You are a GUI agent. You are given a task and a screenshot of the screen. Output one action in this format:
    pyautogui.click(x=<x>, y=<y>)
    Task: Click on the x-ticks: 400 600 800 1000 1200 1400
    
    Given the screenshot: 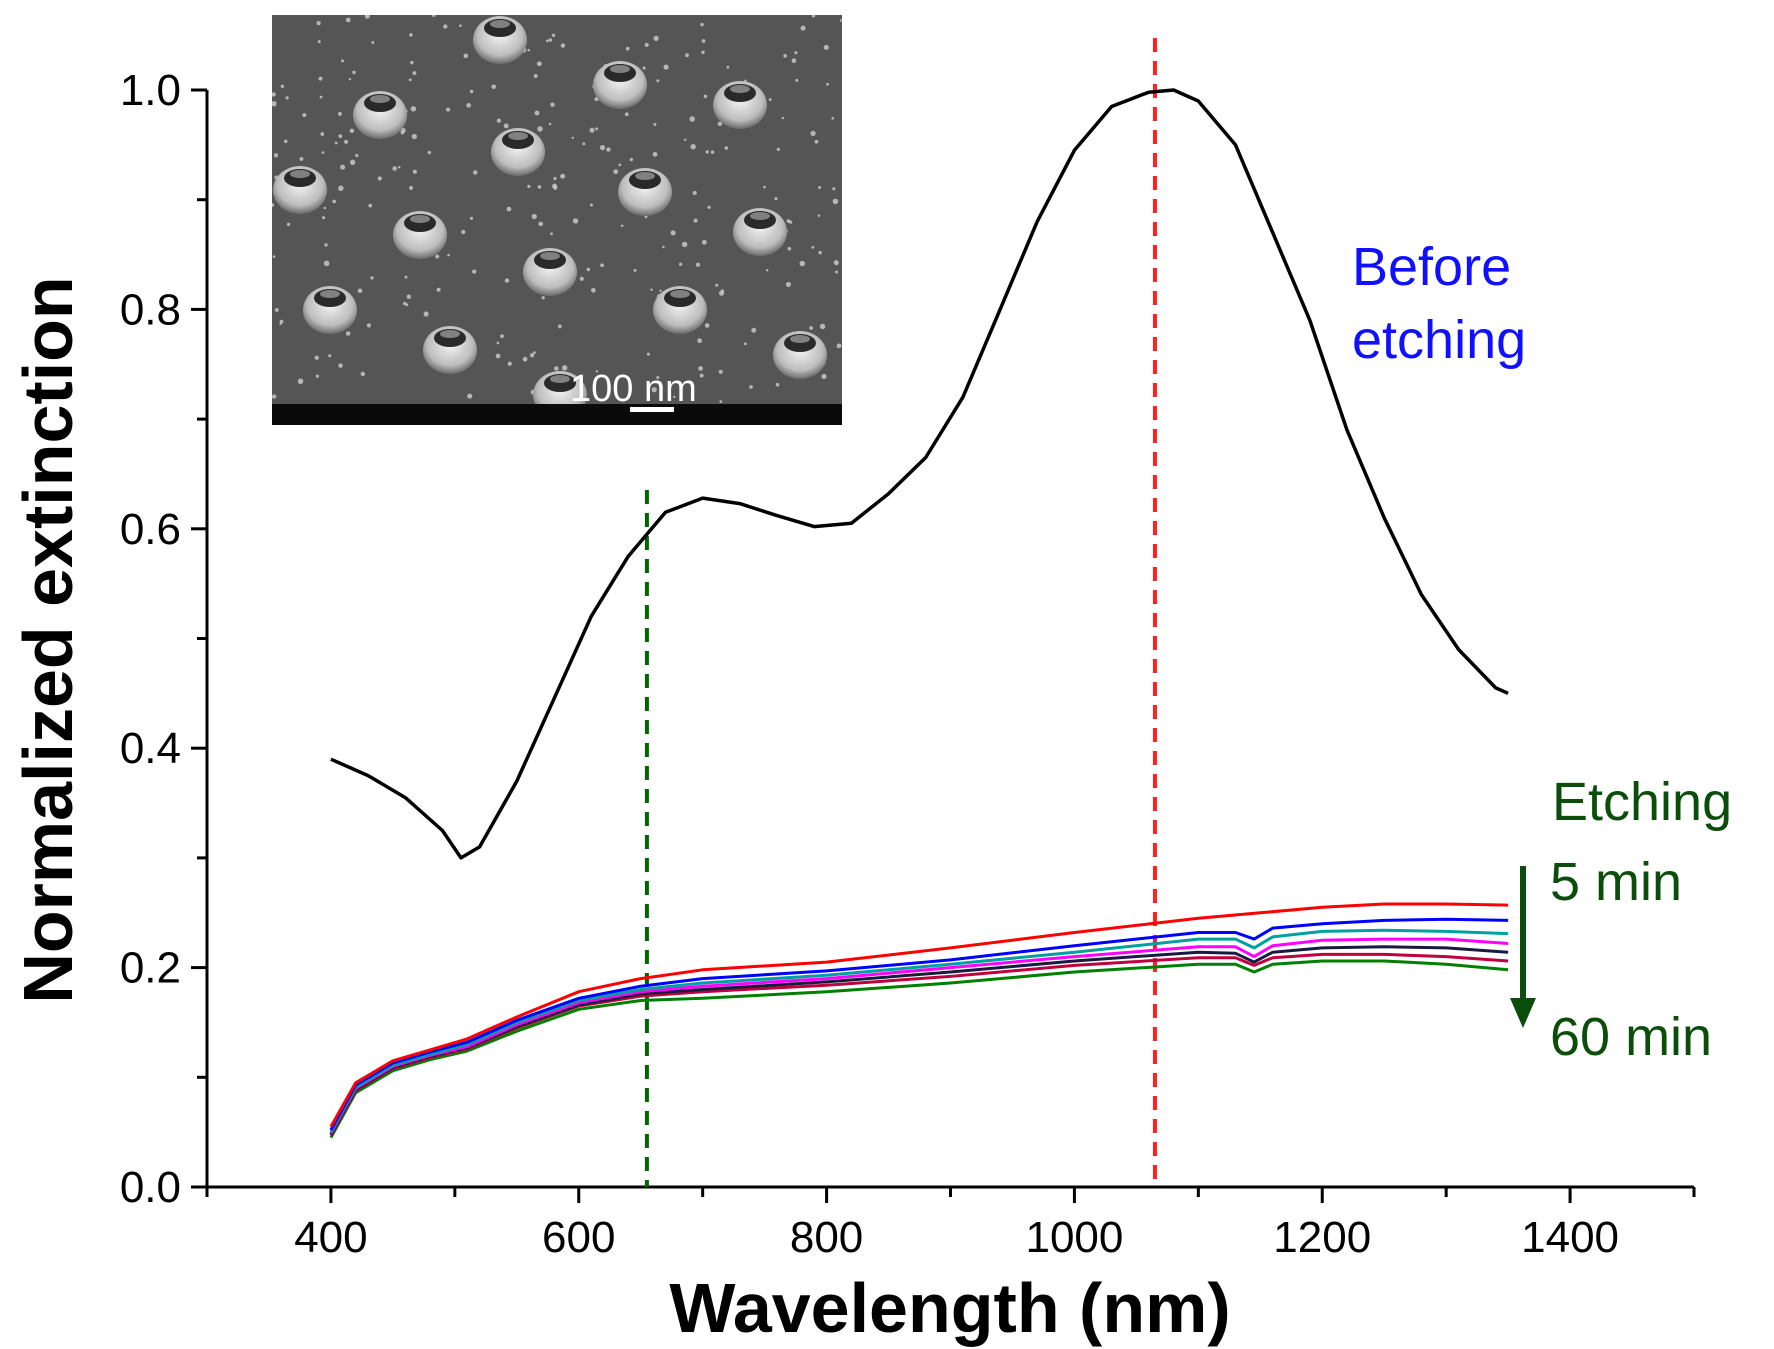 What is the action you would take?
    pyautogui.click(x=950, y=1224)
    